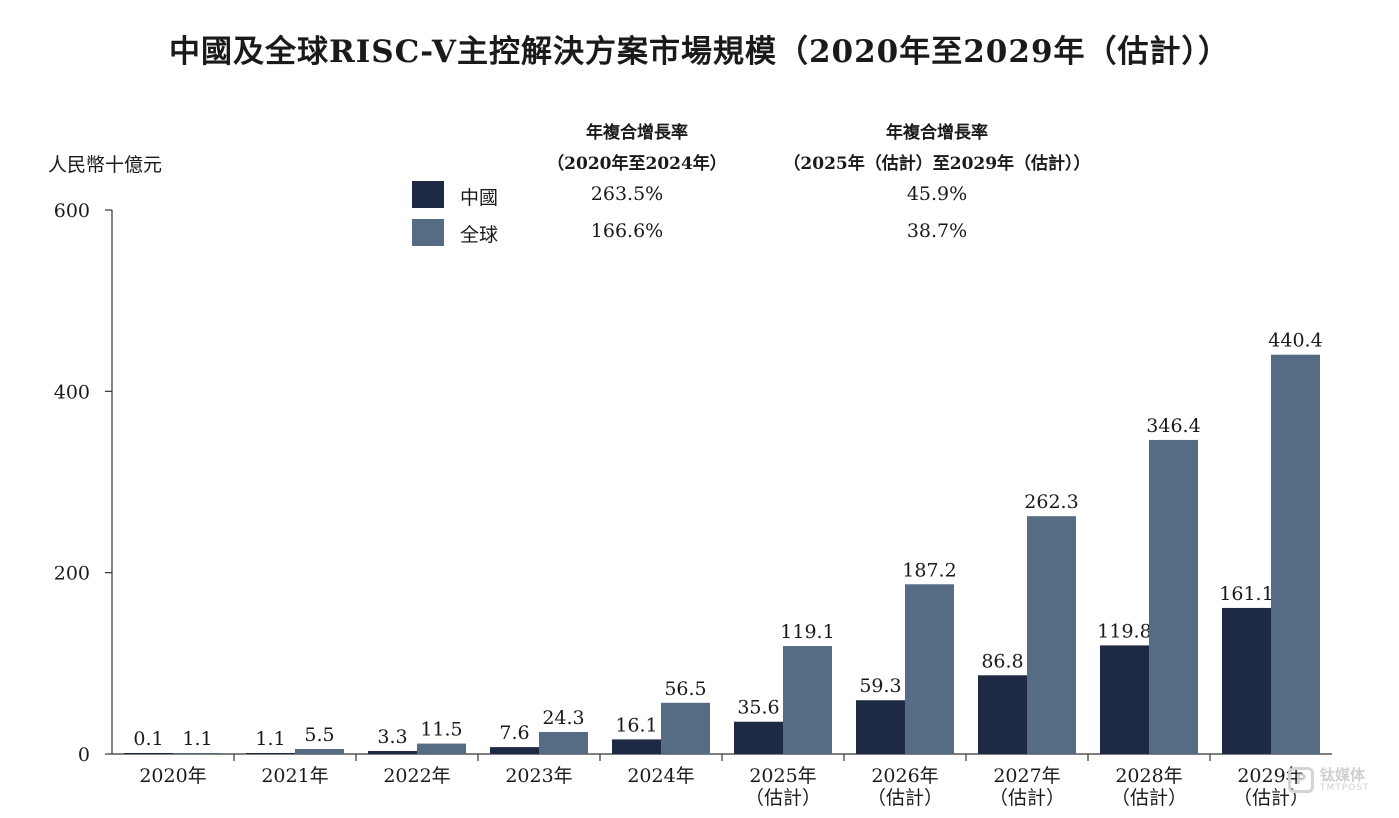  What do you see at coordinates (514, 733) in the screenshot?
I see `data-label-china: 7.6` at bounding box center [514, 733].